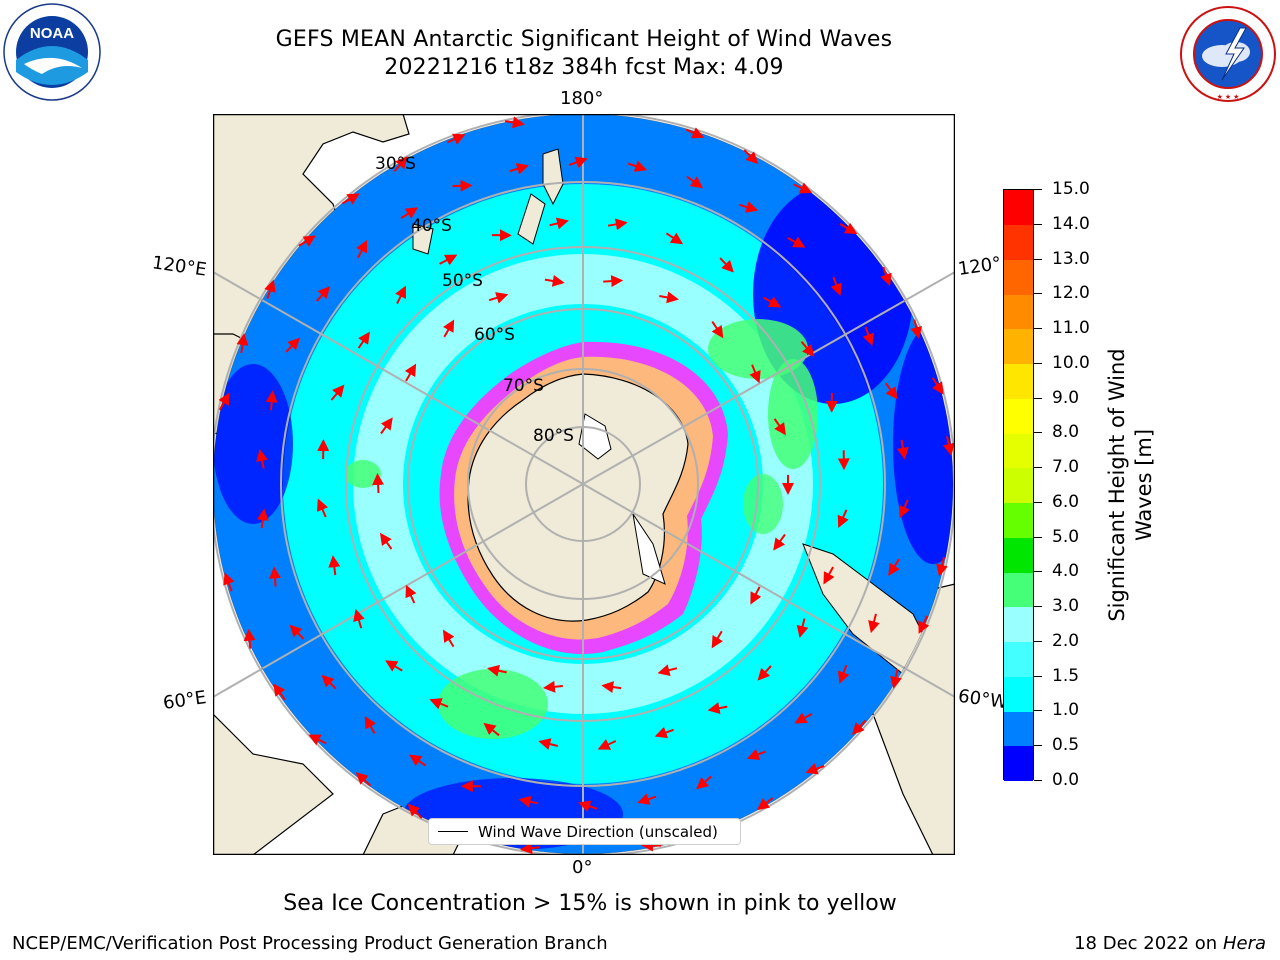 This screenshot has height=960, width=1280. What do you see at coordinates (1071, 189) in the screenshot?
I see `colorbar-tick-label: 15.0` at bounding box center [1071, 189].